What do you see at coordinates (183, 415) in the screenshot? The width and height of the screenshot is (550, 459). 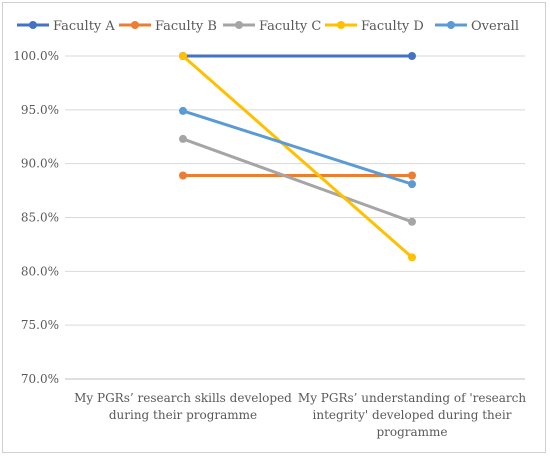 I see `x-category-label: during their programme` at bounding box center [183, 415].